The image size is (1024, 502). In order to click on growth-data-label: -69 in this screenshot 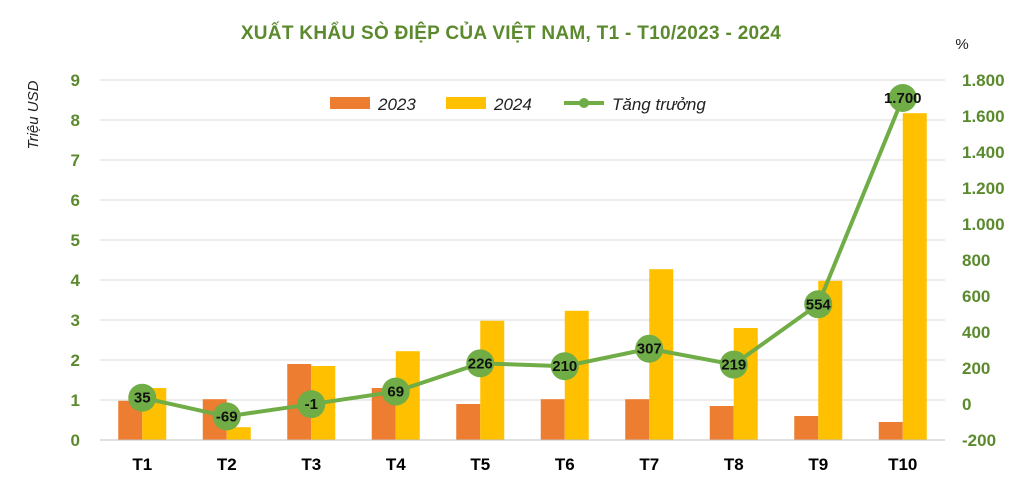, I will do `click(227, 416)`.